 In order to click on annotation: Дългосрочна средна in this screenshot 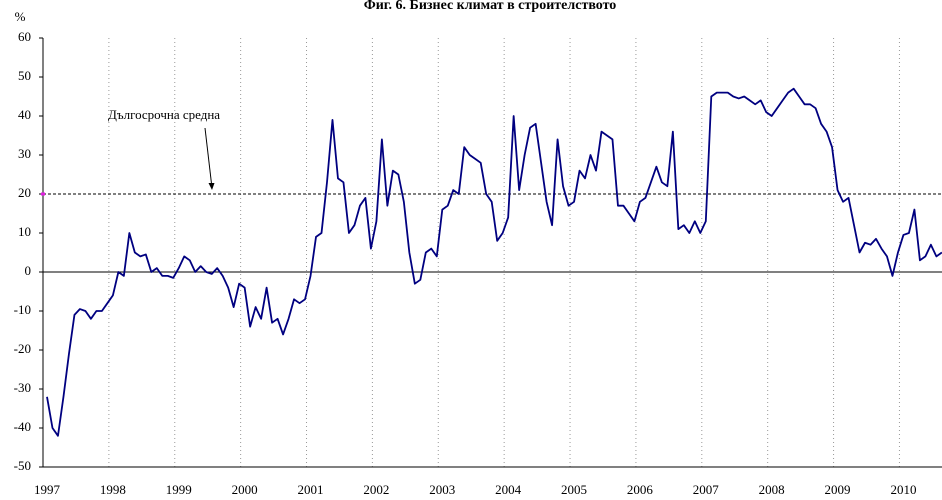, I will do `click(164, 114)`.